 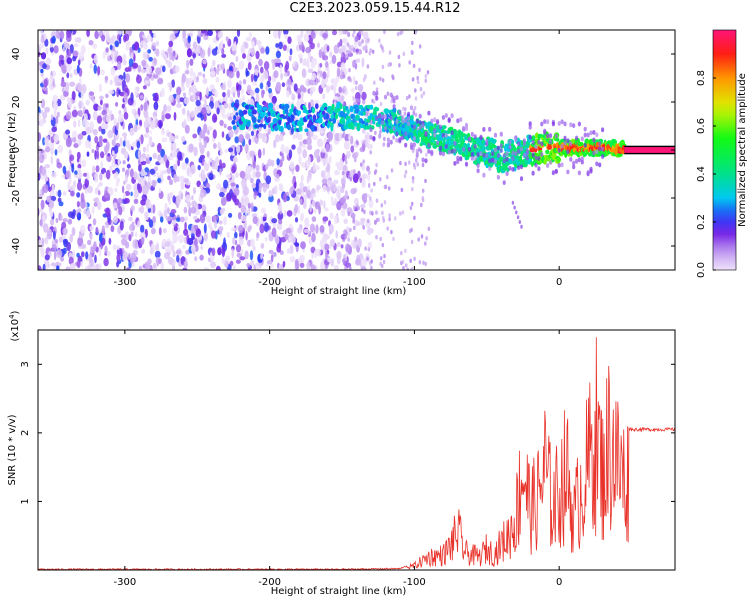 What do you see at coordinates (25, 501) in the screenshot?
I see `y-tick-label: 1` at bounding box center [25, 501].